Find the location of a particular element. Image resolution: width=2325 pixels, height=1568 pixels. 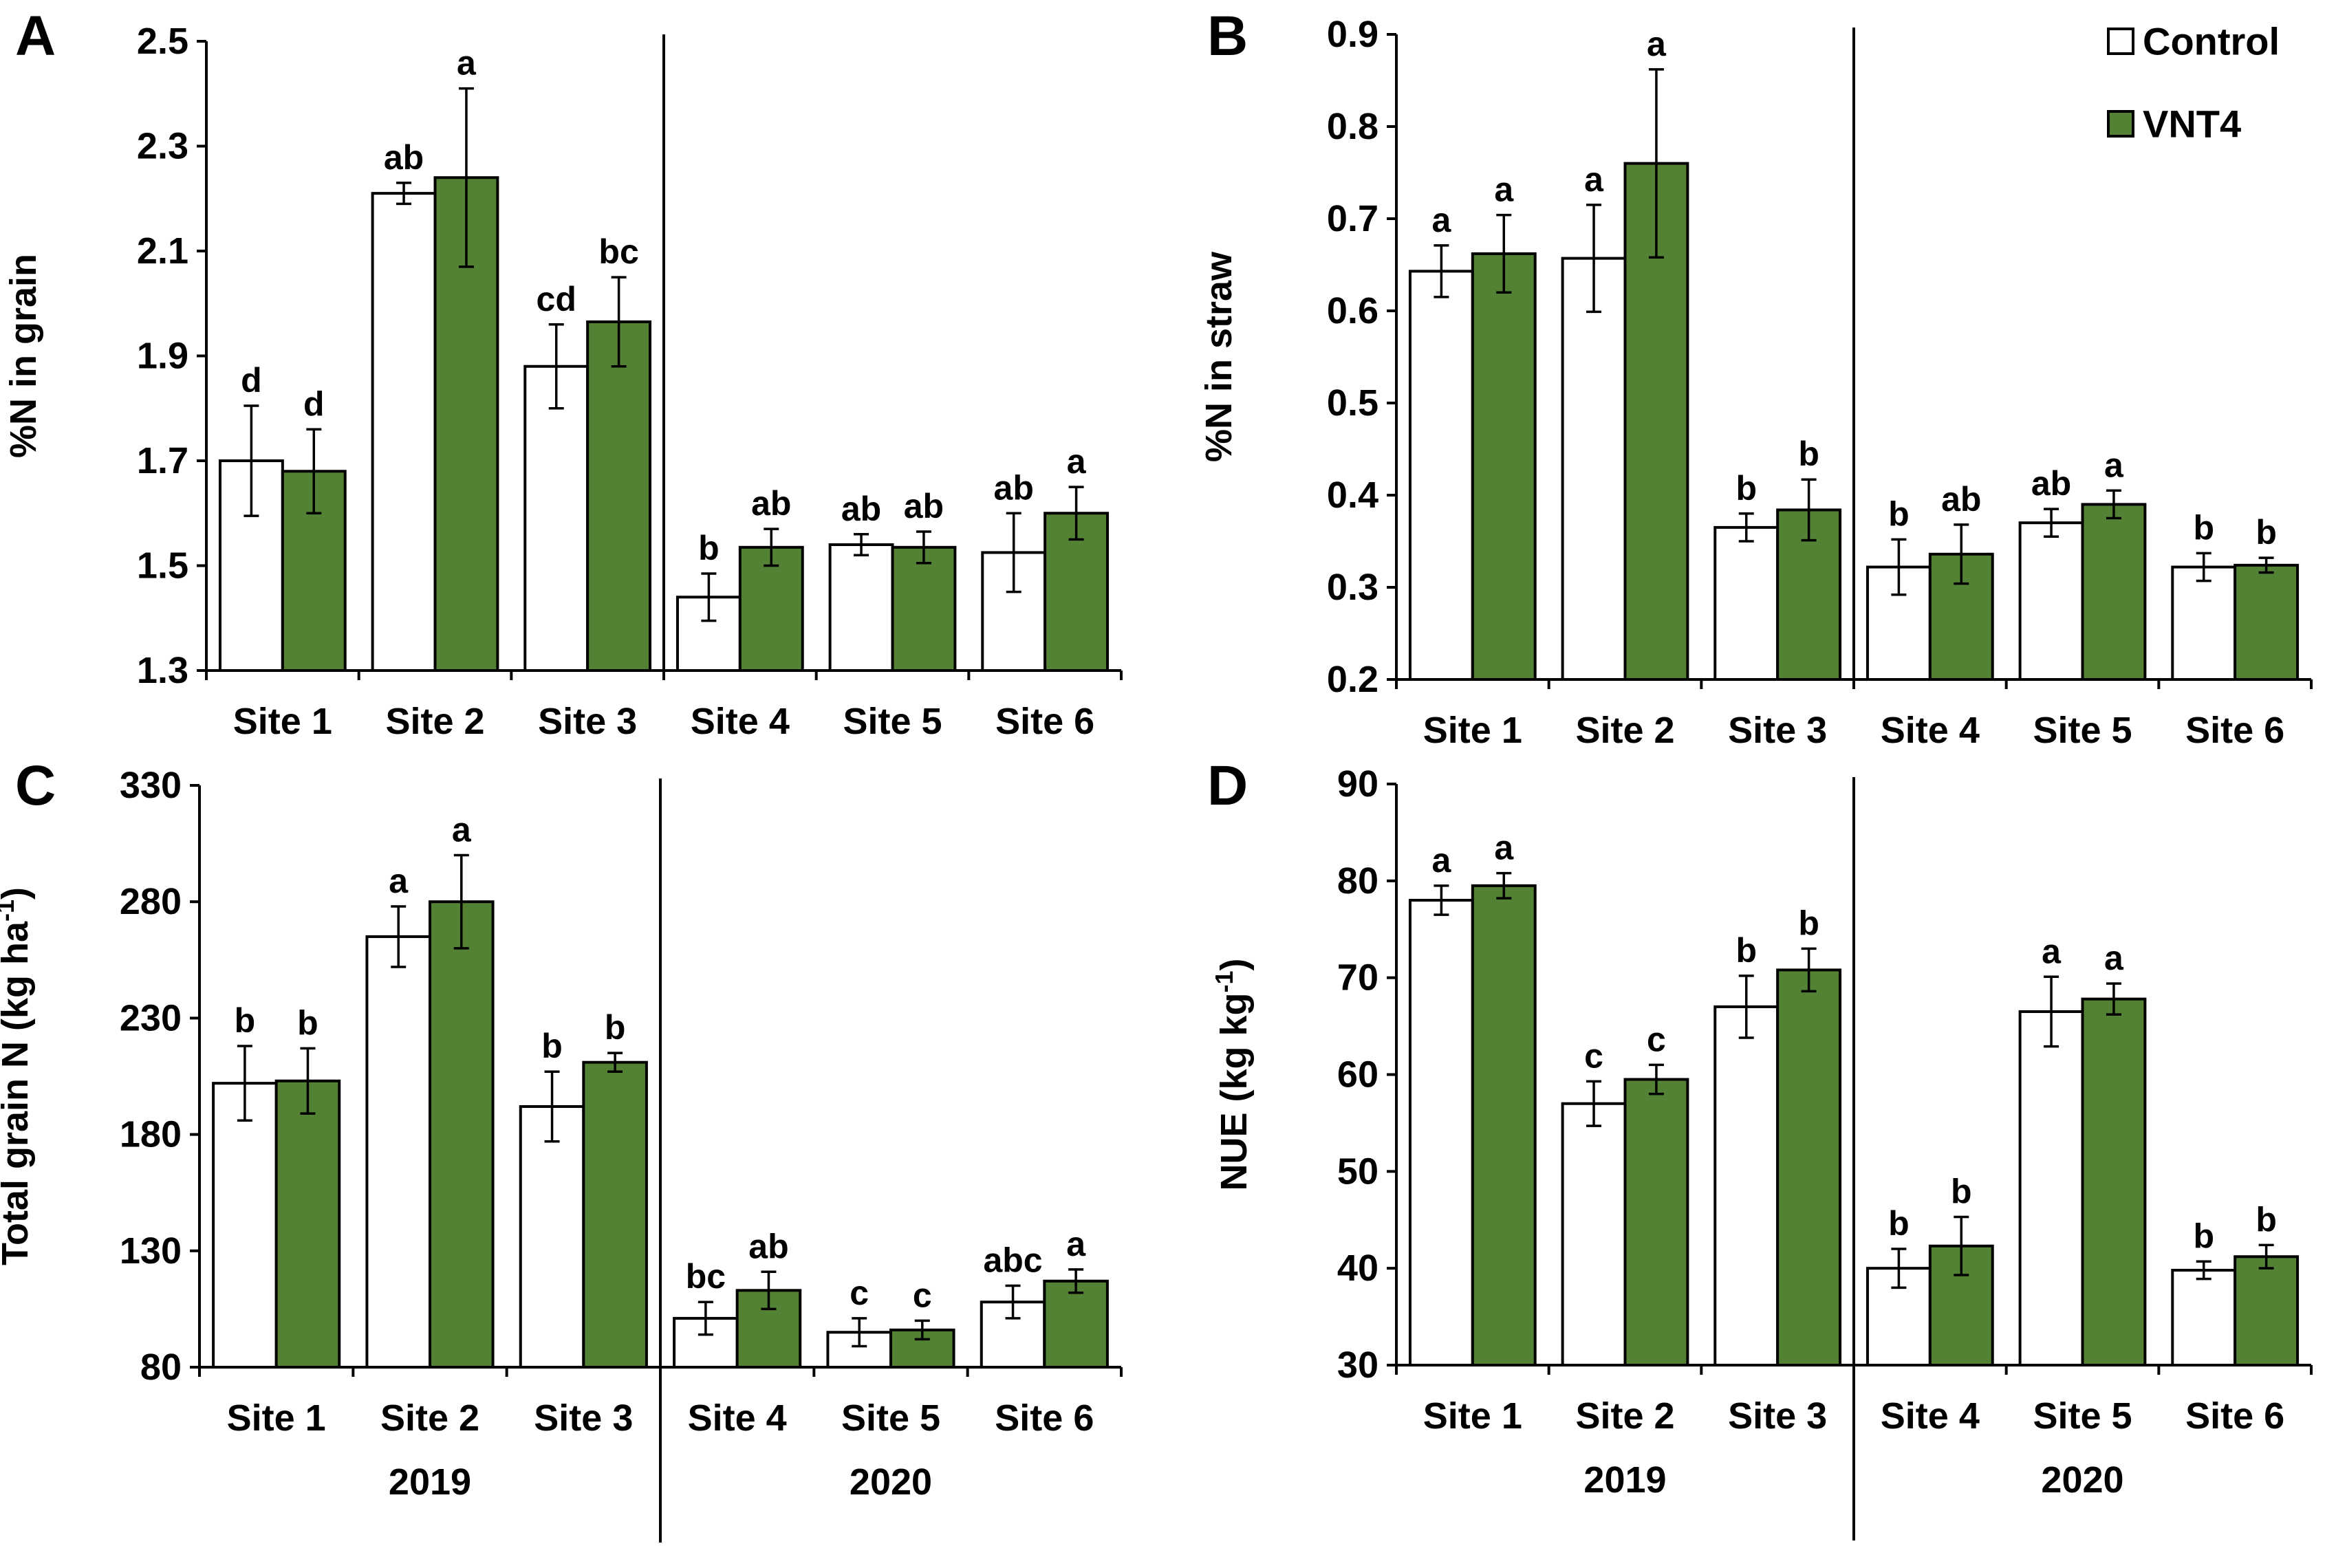

panel-letter: A is located at coordinates (35, 36).